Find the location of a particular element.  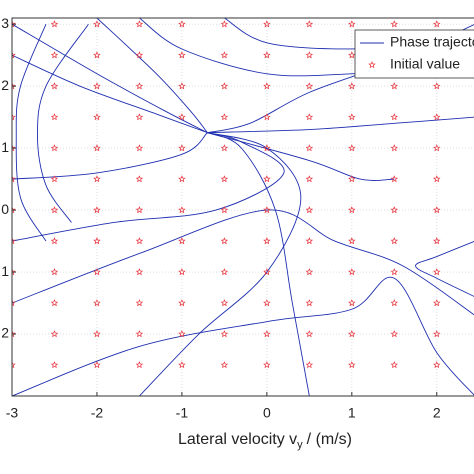

y-tick-label: 0.2 is located at coordinates (4, 85).